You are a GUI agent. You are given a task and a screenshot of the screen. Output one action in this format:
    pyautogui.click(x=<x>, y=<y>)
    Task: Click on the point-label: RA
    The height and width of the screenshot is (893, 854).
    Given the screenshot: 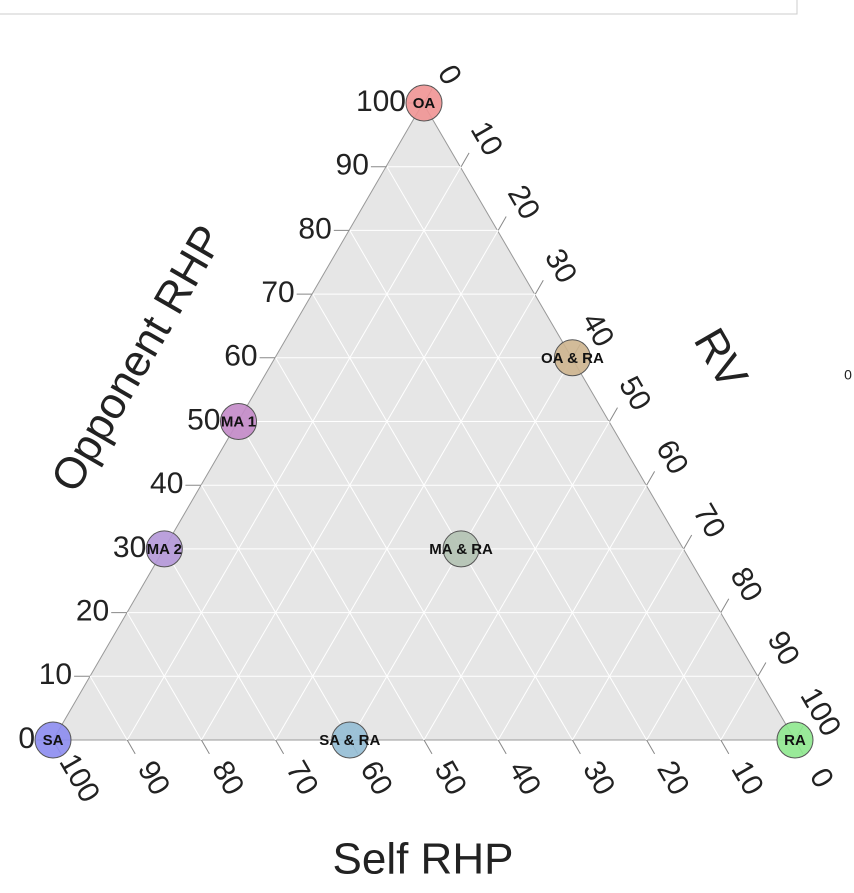 What is the action you would take?
    pyautogui.click(x=795, y=740)
    